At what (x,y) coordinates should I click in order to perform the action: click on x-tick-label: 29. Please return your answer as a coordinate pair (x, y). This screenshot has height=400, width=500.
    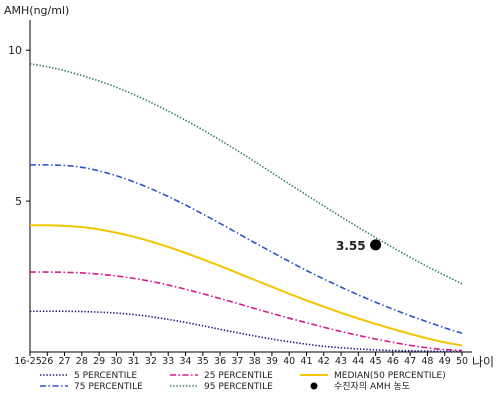
    Looking at the image, I should click on (99, 361).